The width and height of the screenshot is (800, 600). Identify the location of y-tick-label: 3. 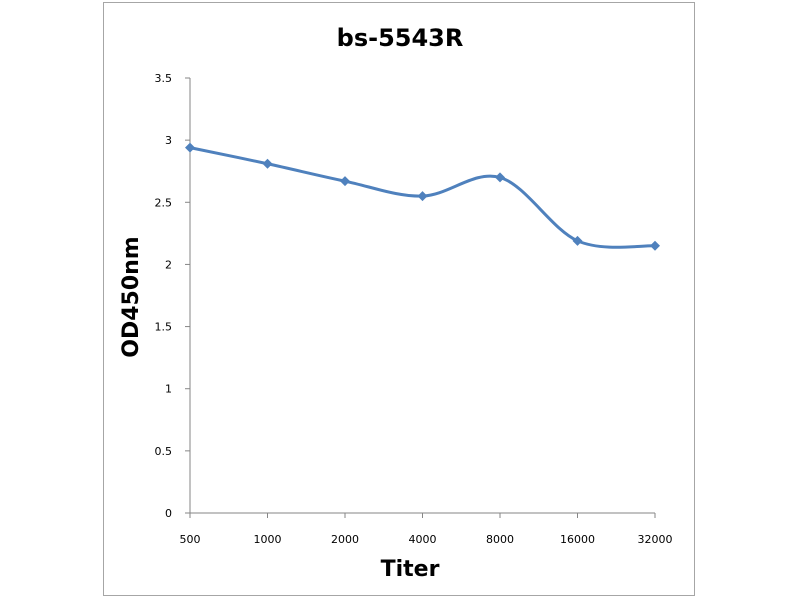
(168, 140).